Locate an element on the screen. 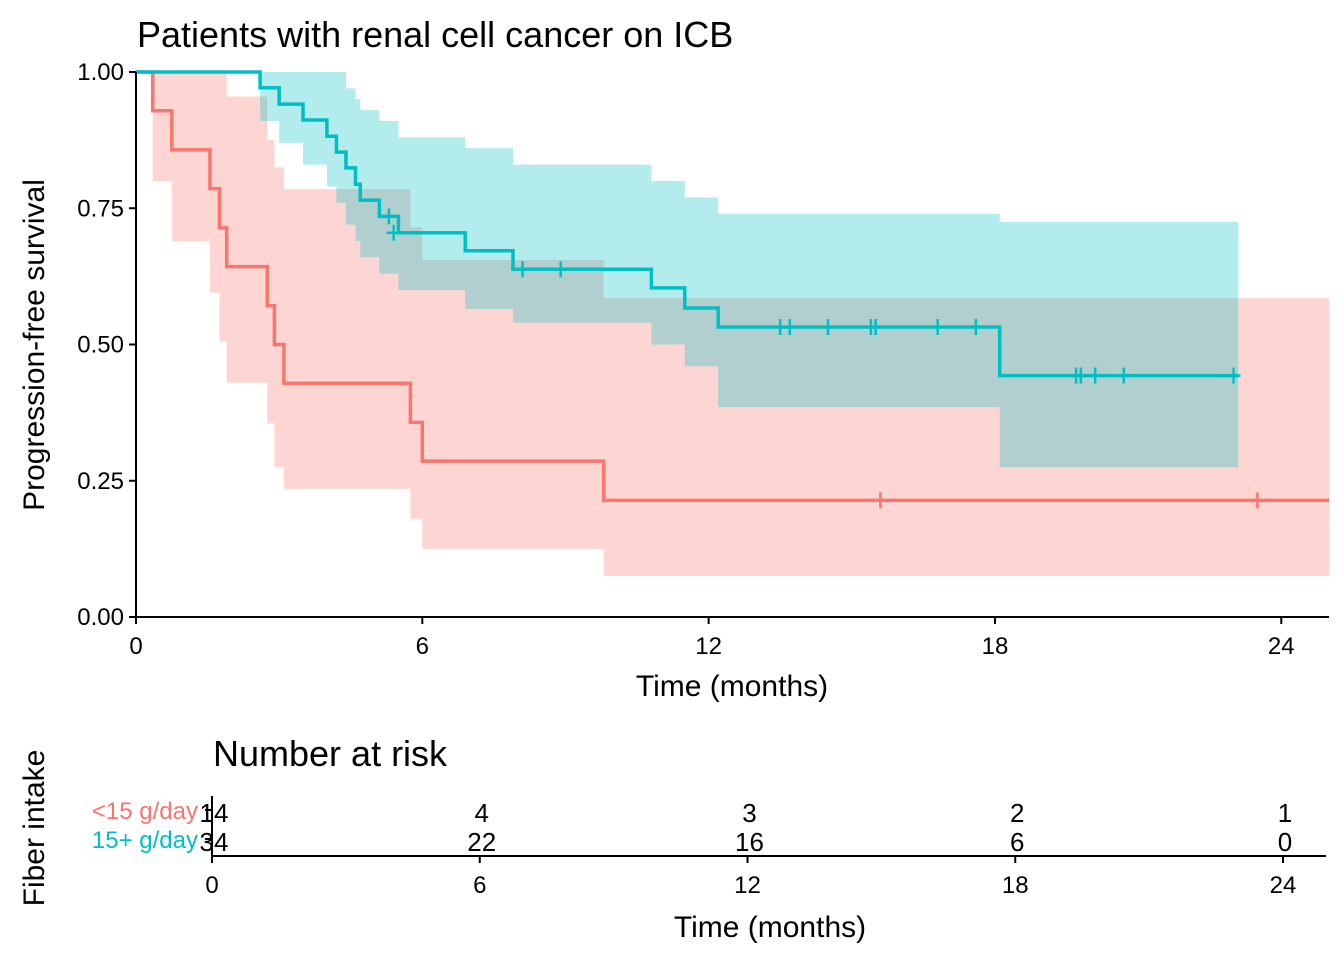 Image resolution: width=1344 pixels, height=960 pixels. risk-count-0-1: 4 is located at coordinates (482, 813).